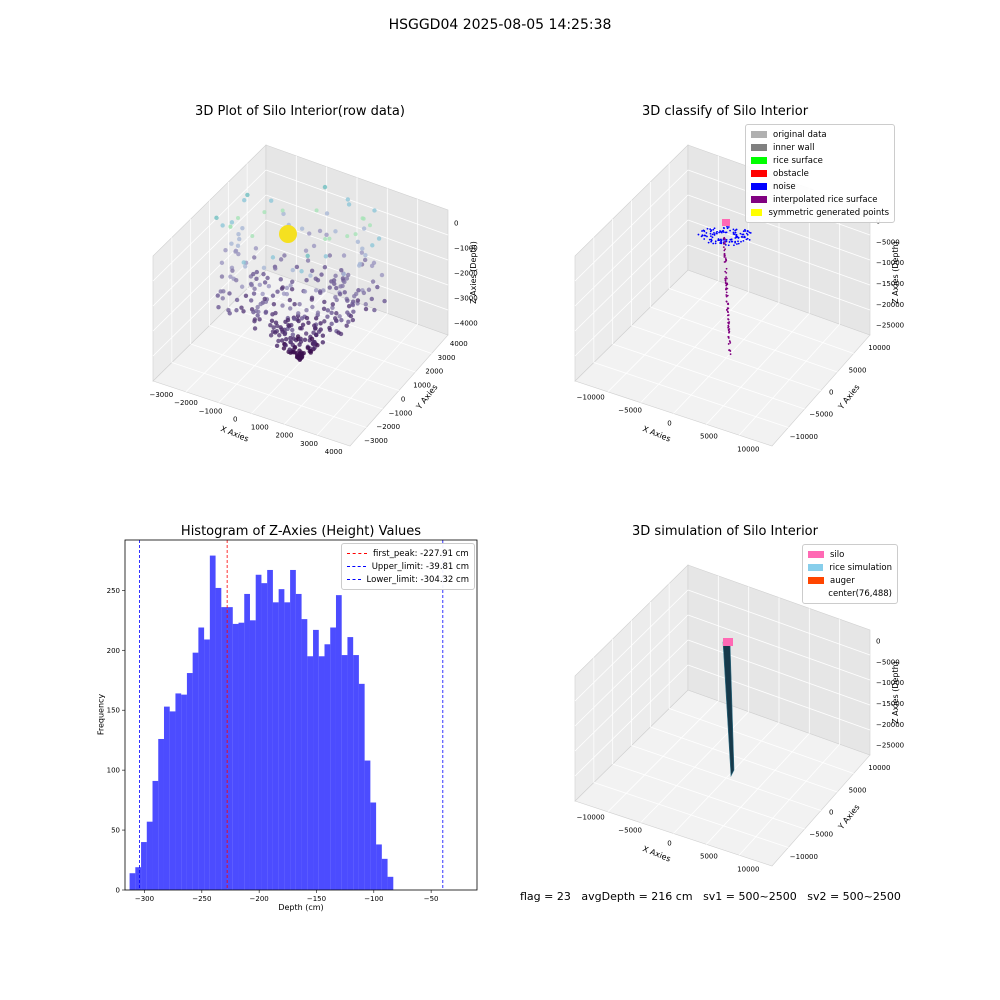 The height and width of the screenshot is (1000, 1000). Describe the element at coordinates (878, 641) in the screenshot. I see `z-tick-label: 0` at that location.